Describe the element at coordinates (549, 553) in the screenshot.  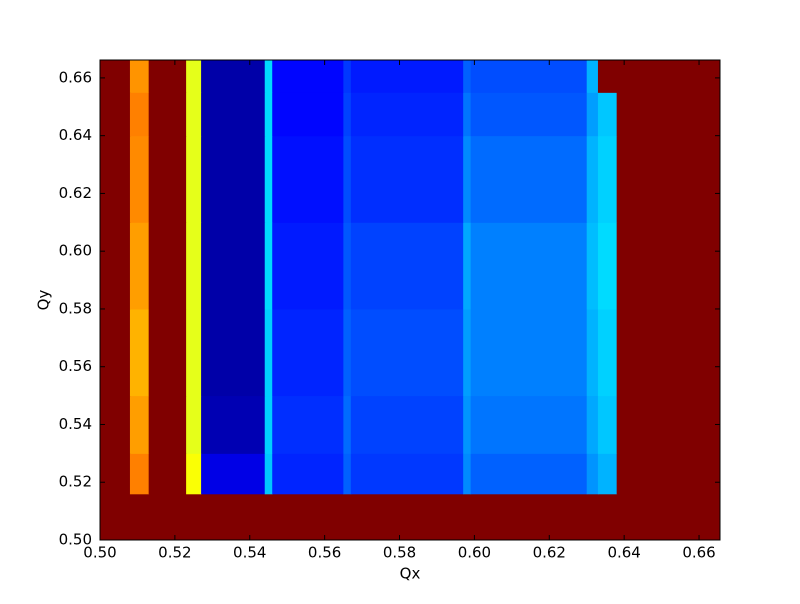
I see `x-tick-label: 0.62` at that location.